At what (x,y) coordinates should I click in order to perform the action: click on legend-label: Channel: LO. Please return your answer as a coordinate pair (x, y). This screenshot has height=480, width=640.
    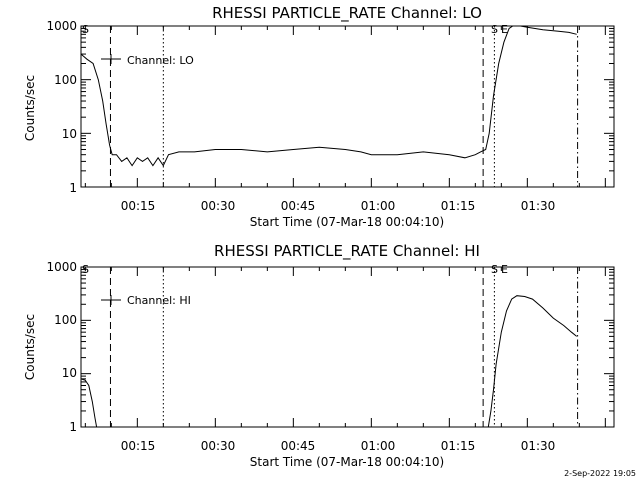
    Looking at the image, I should click on (160, 60).